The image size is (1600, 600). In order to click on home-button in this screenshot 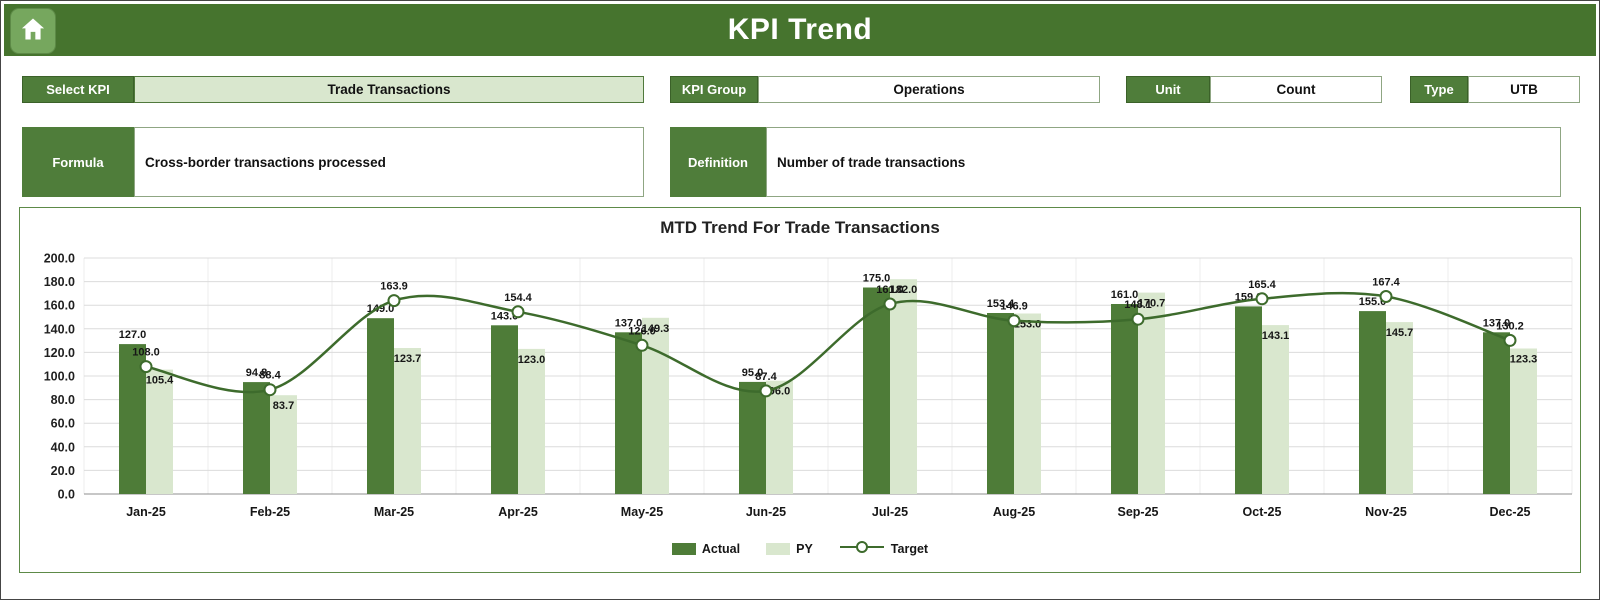, I will do `click(33, 31)`.